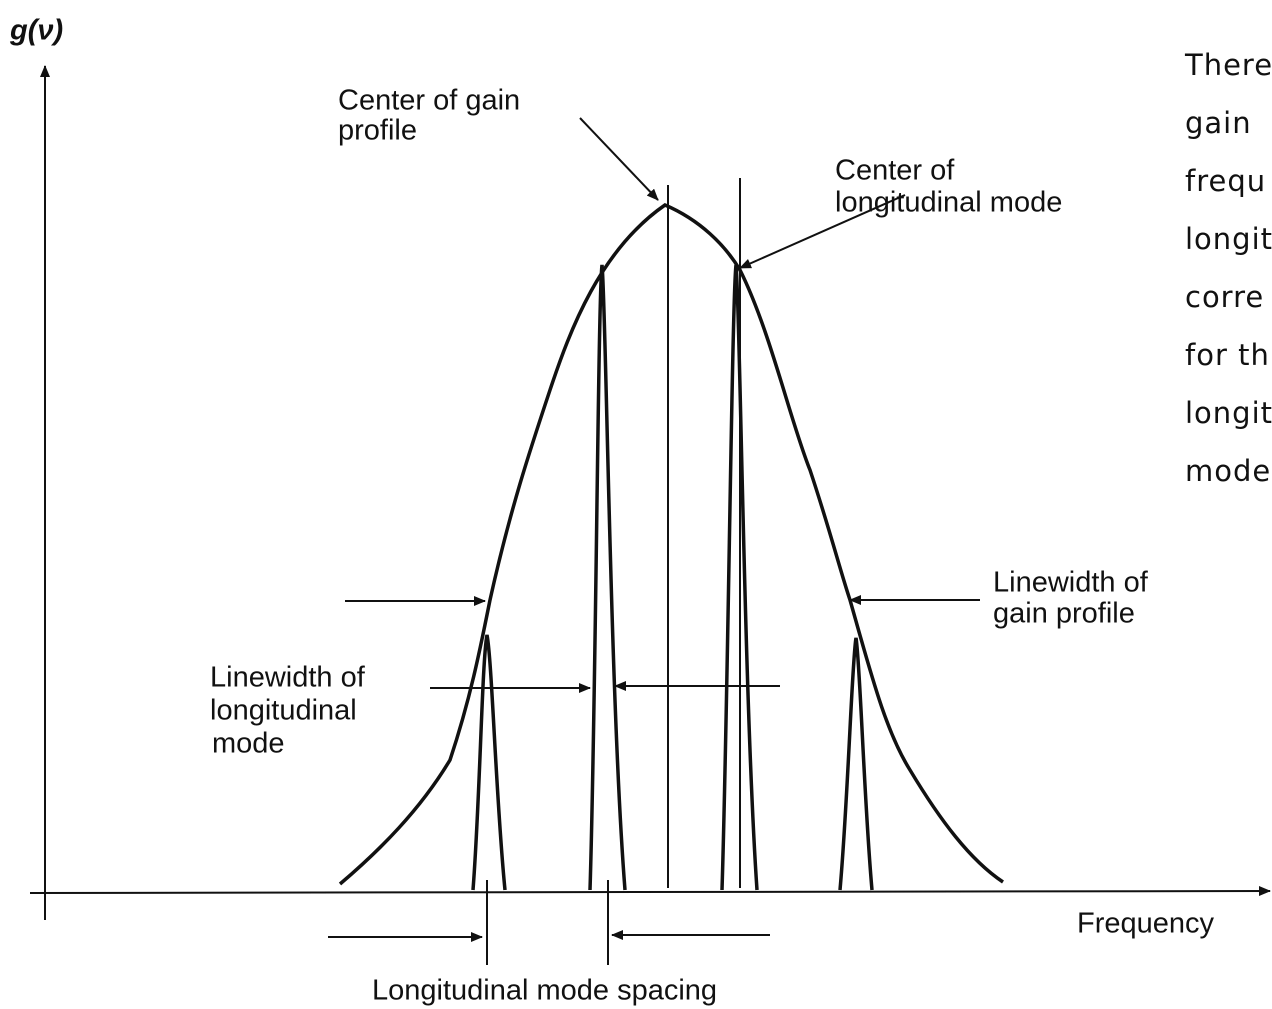 This screenshot has width=1272, height=1009. Describe the element at coordinates (283, 711) in the screenshot. I see `label: longitudinal` at that location.